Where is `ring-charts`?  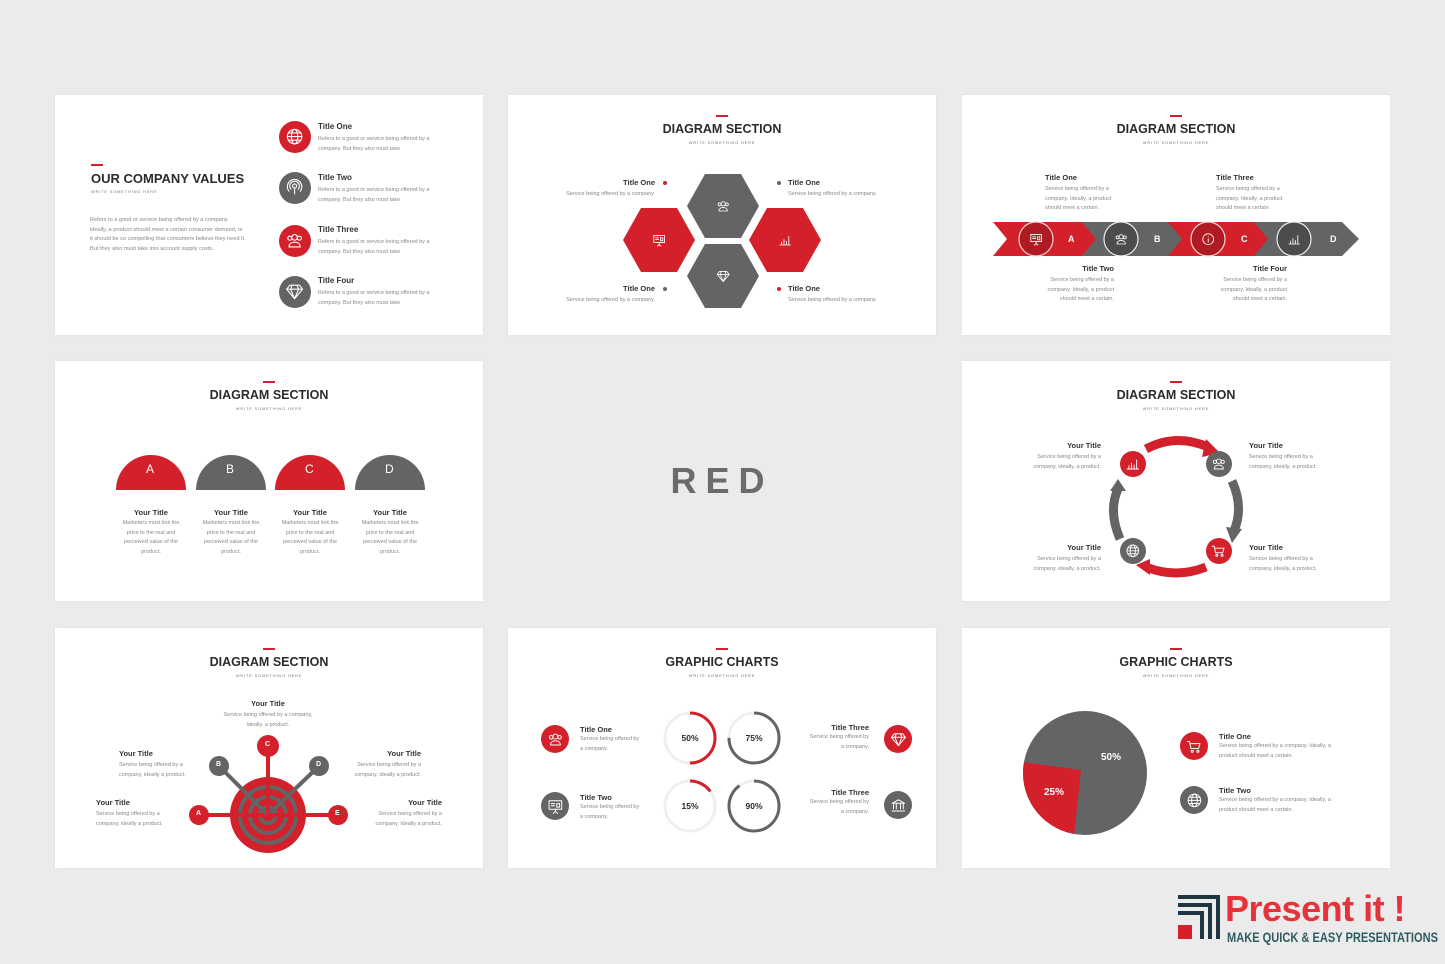
ring-charts is located at coordinates (722, 772).